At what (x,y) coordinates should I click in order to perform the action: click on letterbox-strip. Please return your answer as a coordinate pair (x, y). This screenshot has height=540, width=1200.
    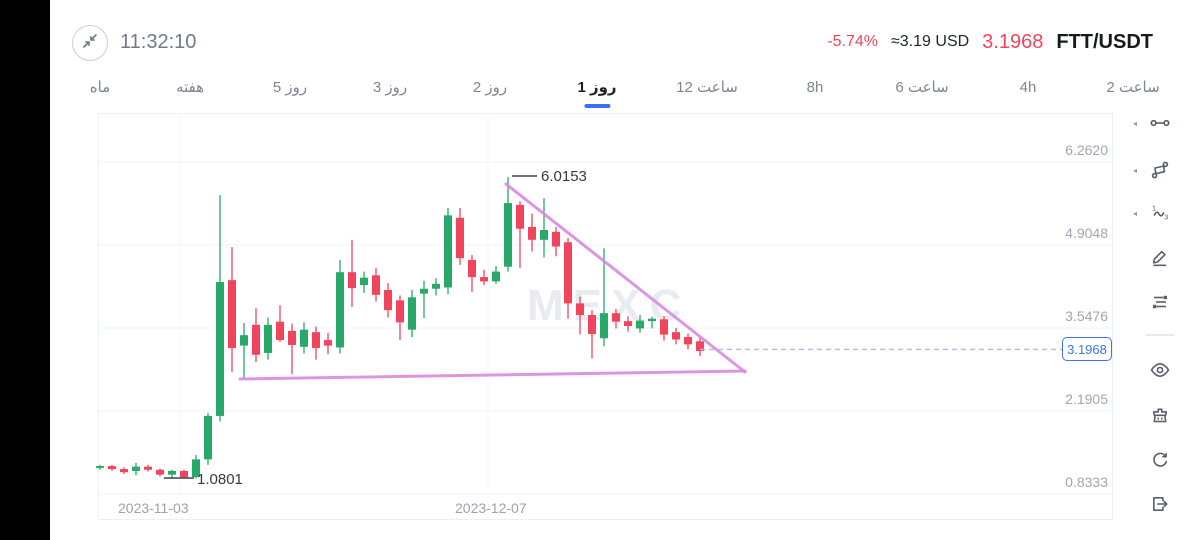
    Looking at the image, I should click on (25, 270).